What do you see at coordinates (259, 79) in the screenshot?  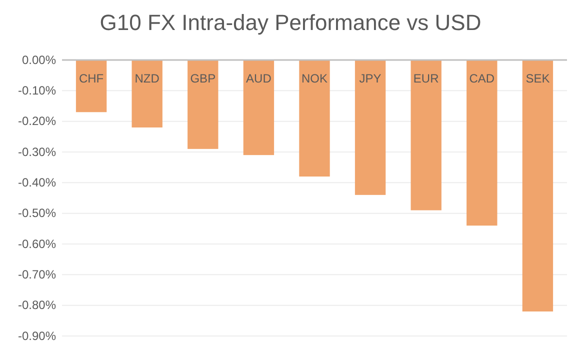 I see `x-tick-label: AUD` at bounding box center [259, 79].